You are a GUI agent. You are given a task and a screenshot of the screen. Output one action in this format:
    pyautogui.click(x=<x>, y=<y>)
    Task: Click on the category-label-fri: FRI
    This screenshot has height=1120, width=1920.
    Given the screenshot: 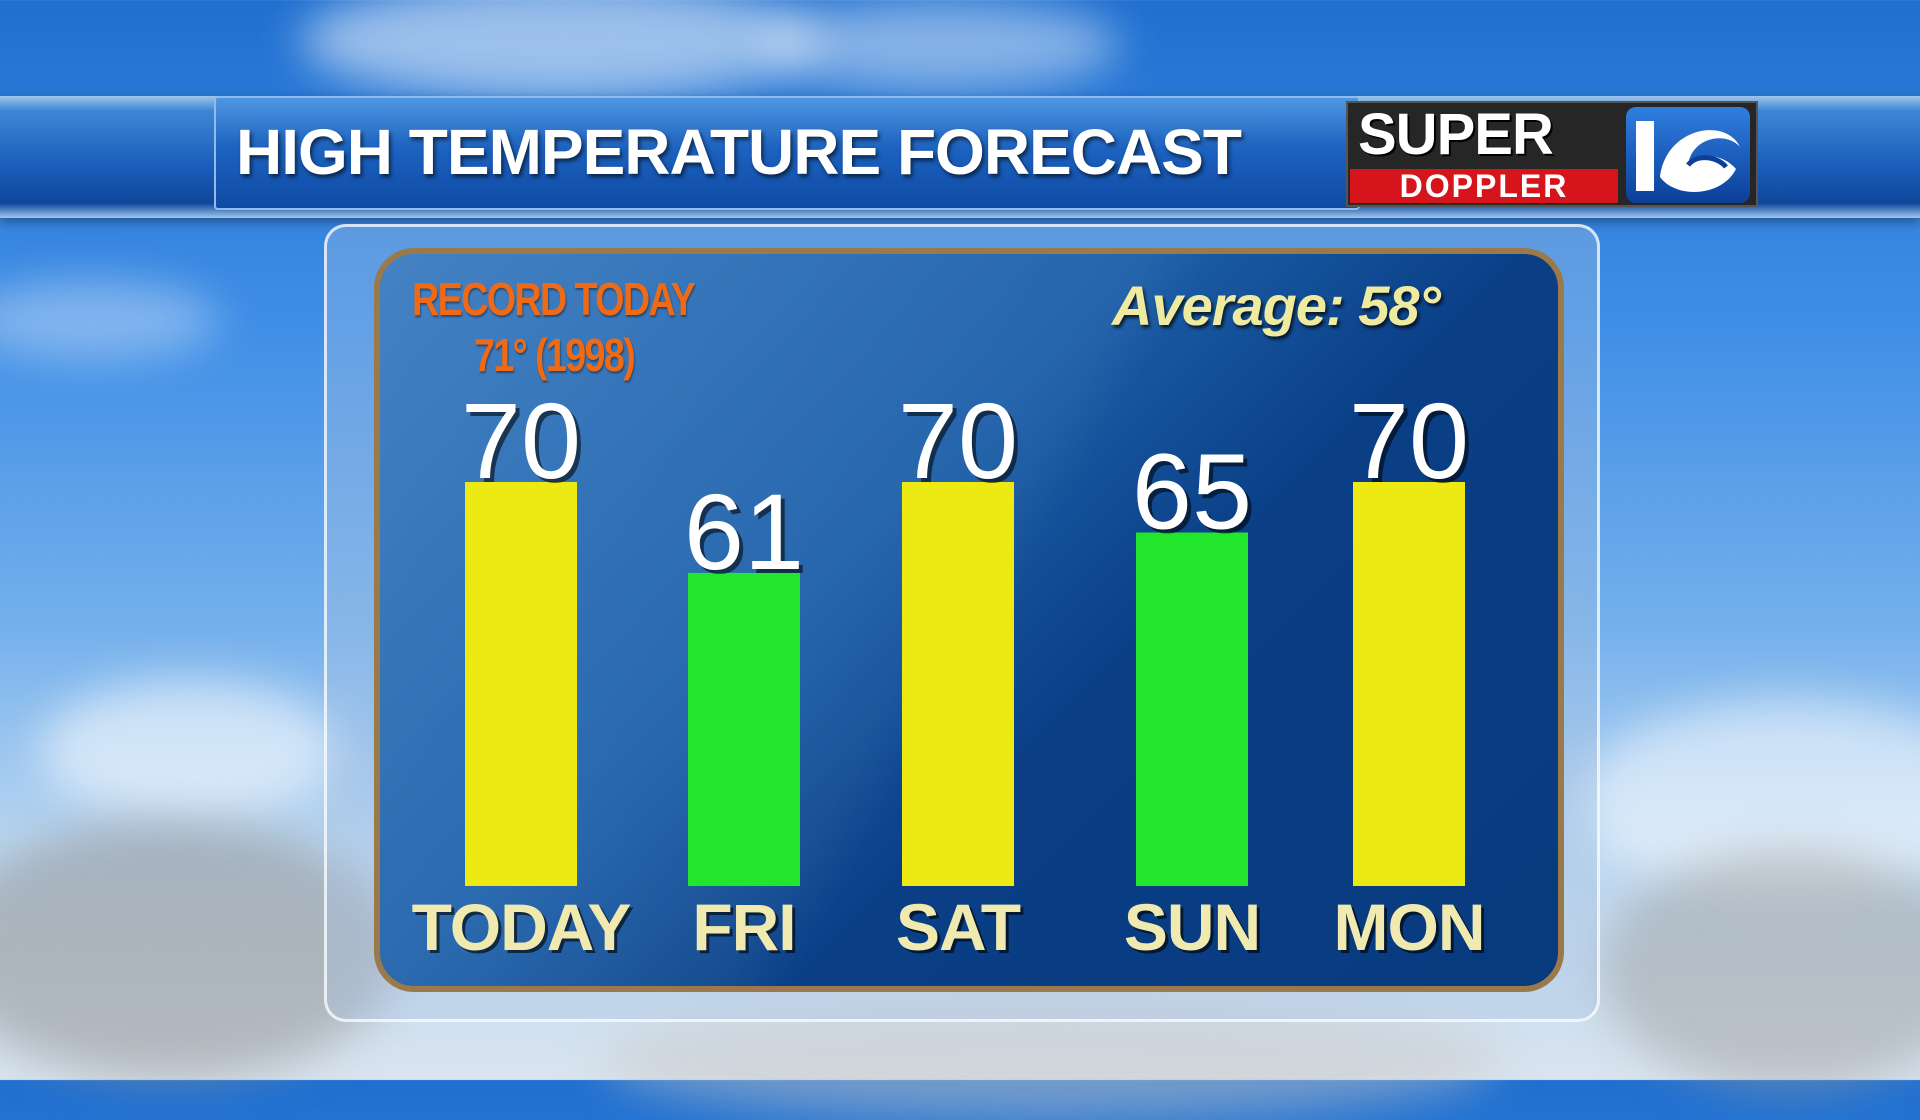 What is the action you would take?
    pyautogui.click(x=743, y=927)
    